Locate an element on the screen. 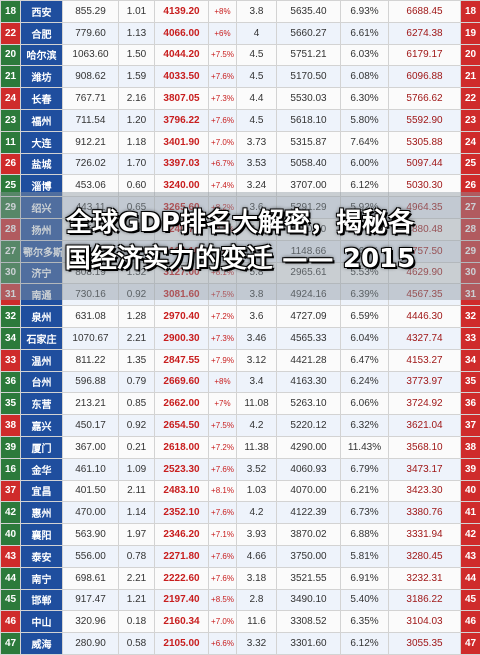 Image resolution: width=480 pixels, height=655 pixels. col-2-cell: 1.50 is located at coordinates (137, 55).